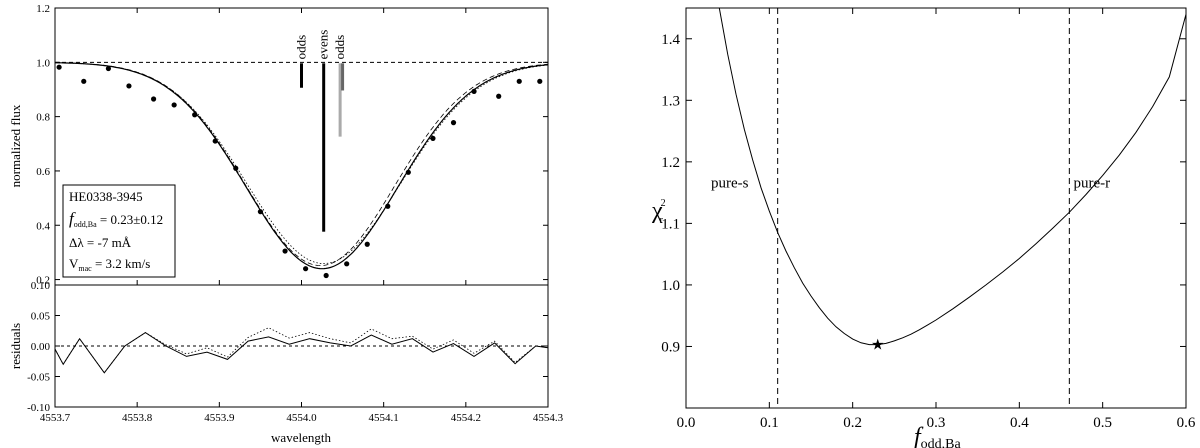 The width and height of the screenshot is (1200, 448). Describe the element at coordinates (384, 418) in the screenshot. I see `residuals-xtick-label: 4554.1` at that location.